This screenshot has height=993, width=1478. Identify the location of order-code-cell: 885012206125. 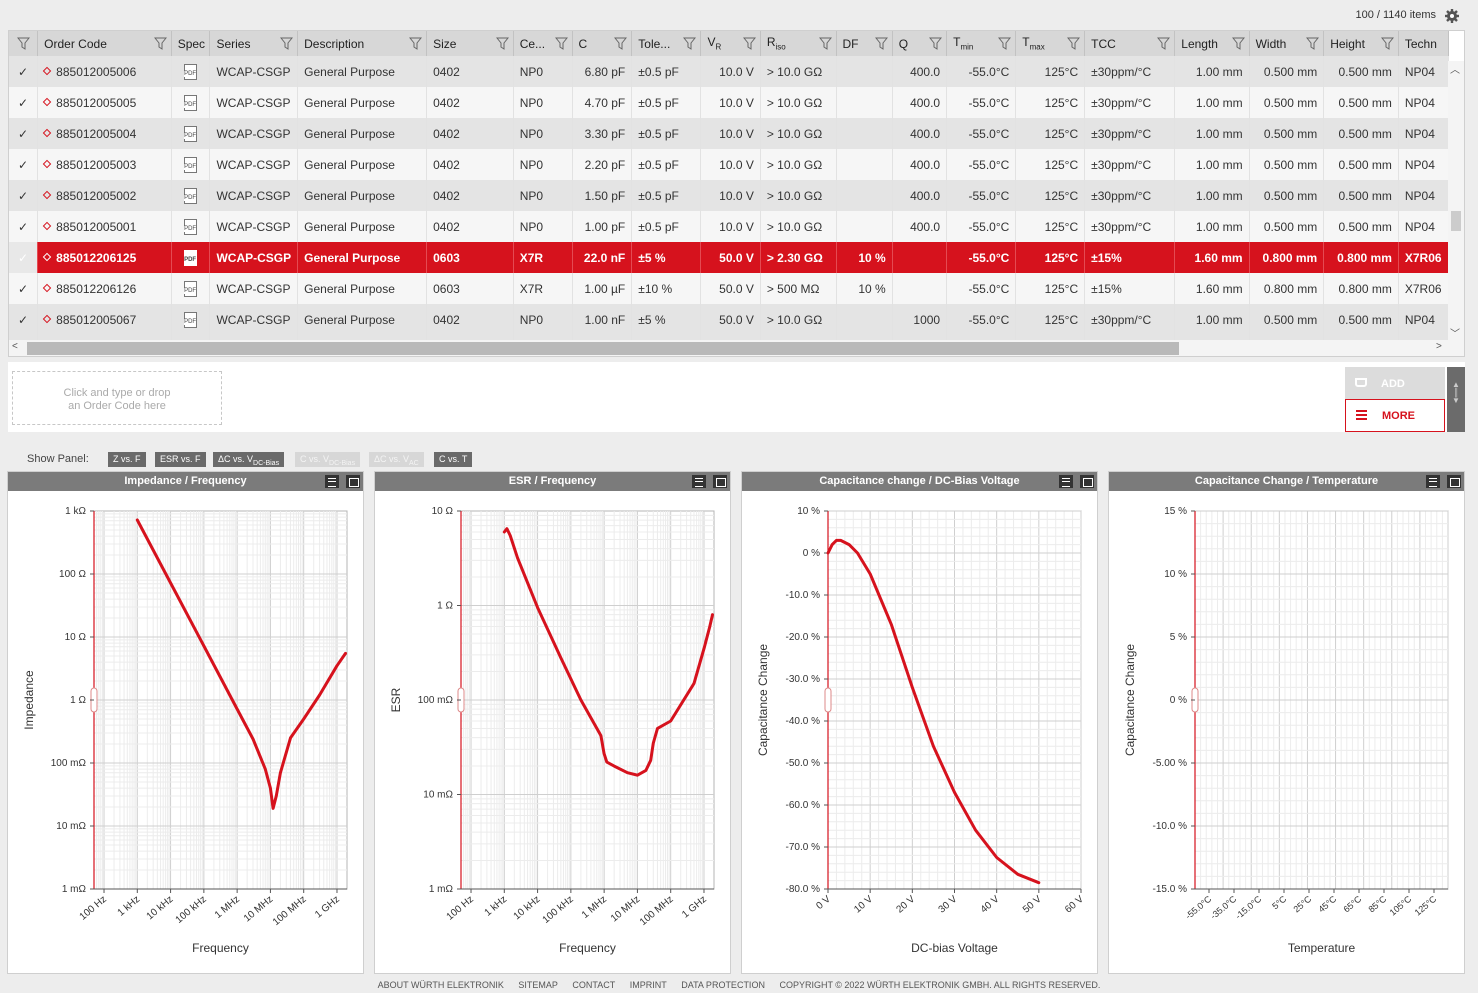
(104, 257).